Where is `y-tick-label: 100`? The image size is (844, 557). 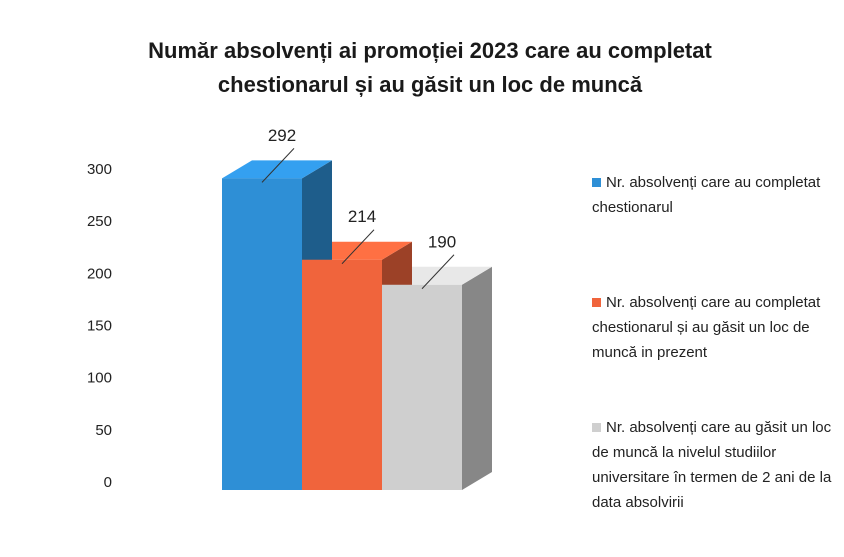 y-tick-label: 100 is located at coordinates (99, 378).